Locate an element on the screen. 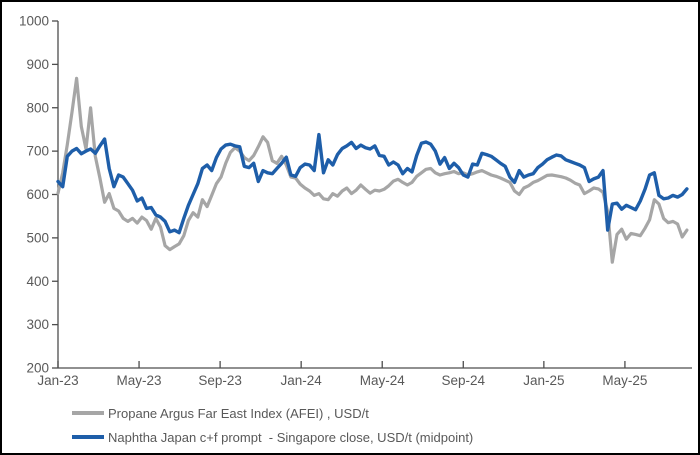 This screenshot has width=700, height=455. x-axis-tick-label: Jan-23 is located at coordinates (57, 380).